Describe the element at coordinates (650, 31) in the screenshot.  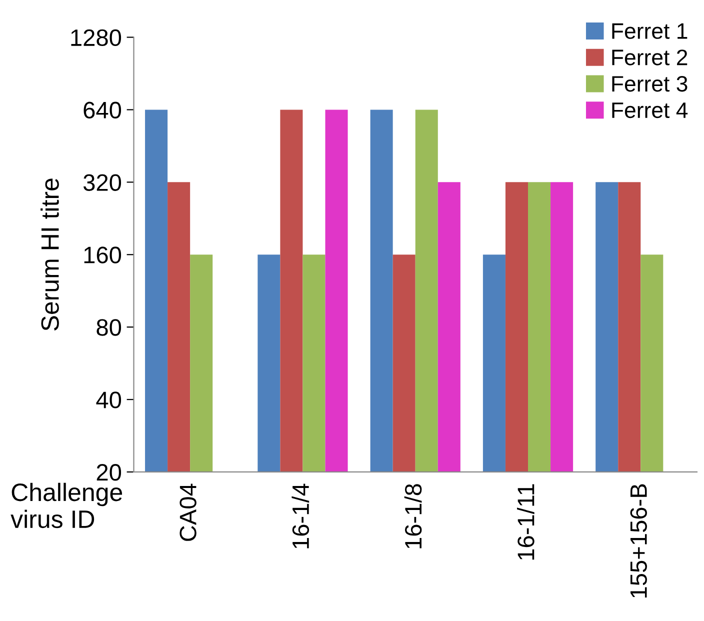
I see `legend-label: Ferret 1` at that location.